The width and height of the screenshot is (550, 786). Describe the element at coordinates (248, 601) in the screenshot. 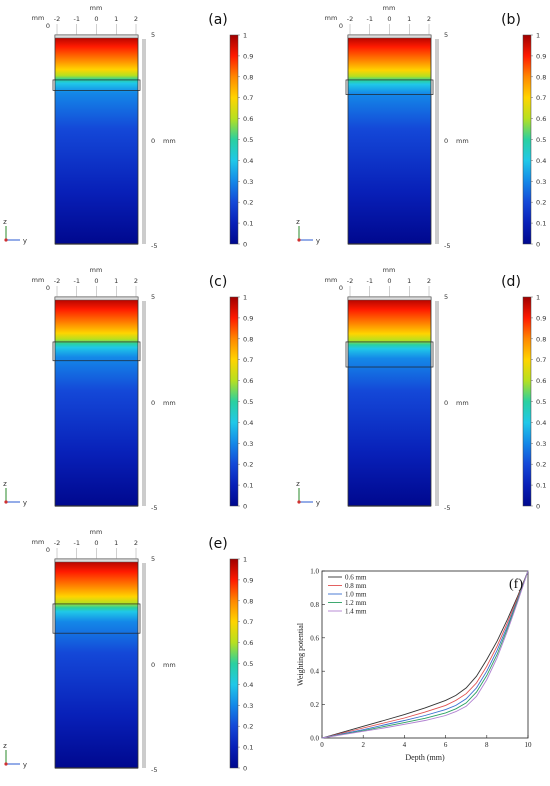

I see `colorbar-tick-label: 0.8` at that location.